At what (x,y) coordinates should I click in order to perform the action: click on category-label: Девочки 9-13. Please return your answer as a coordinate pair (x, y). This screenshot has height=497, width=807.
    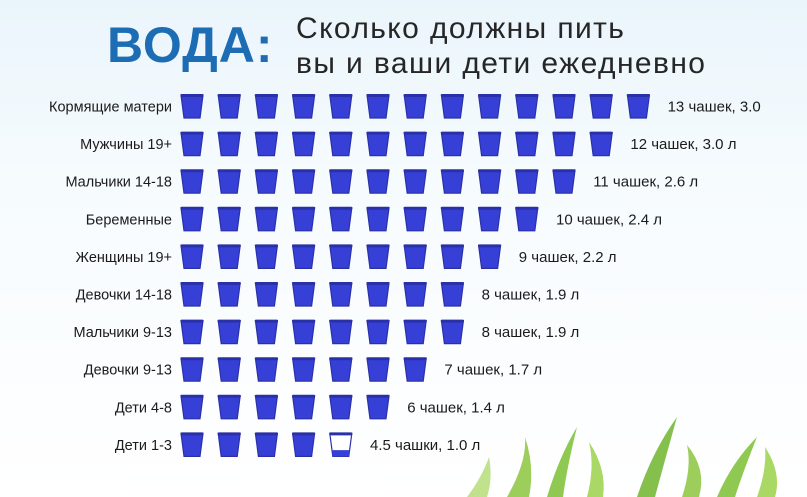
    Looking at the image, I should click on (128, 371).